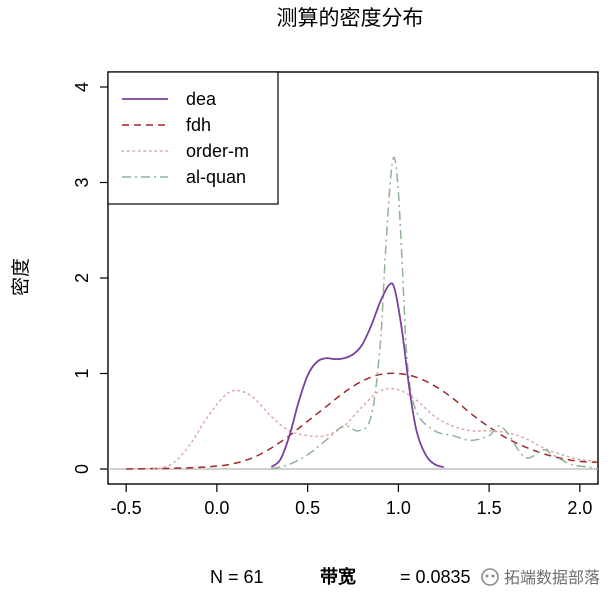  Describe the element at coordinates (552, 577) in the screenshot. I see `watermark-text: 拓端数据部落` at that location.